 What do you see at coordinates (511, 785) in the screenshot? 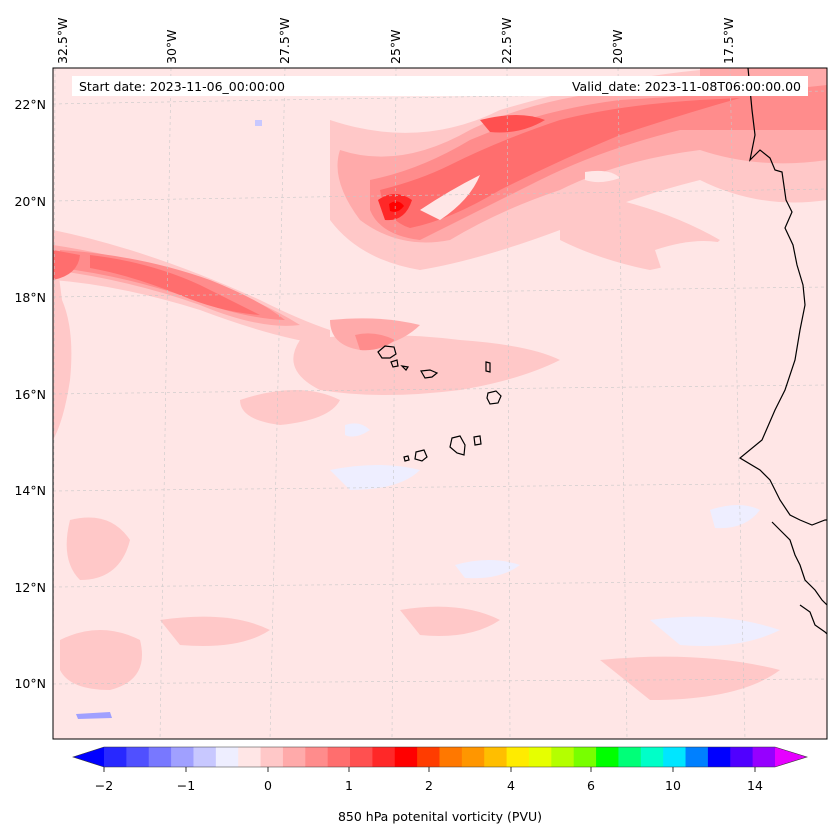
I see `colorbar-tick-label: 4` at bounding box center [511, 785].